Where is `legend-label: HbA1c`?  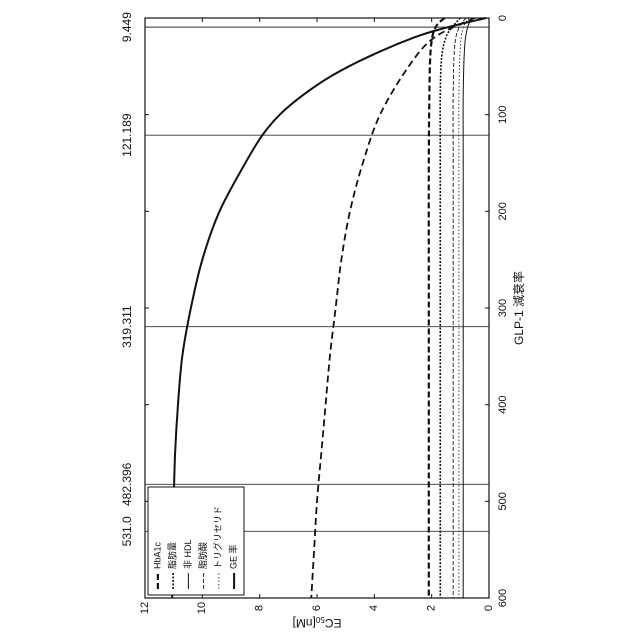 legend-label: HbA1c is located at coordinates (157, 555).